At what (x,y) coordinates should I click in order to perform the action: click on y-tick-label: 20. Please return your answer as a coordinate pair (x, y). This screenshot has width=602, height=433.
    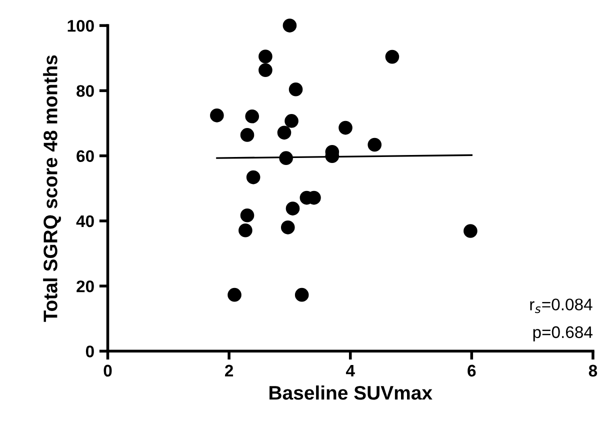
    Looking at the image, I should click on (85, 286).